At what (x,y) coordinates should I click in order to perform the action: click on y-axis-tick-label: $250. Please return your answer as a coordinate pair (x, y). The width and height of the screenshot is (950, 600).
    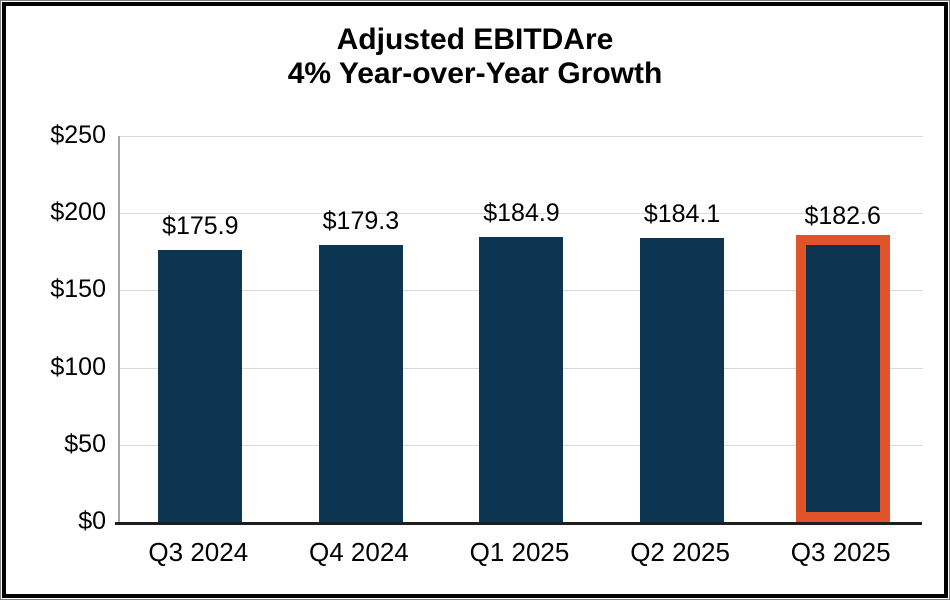
    Looking at the image, I should click on (78, 135).